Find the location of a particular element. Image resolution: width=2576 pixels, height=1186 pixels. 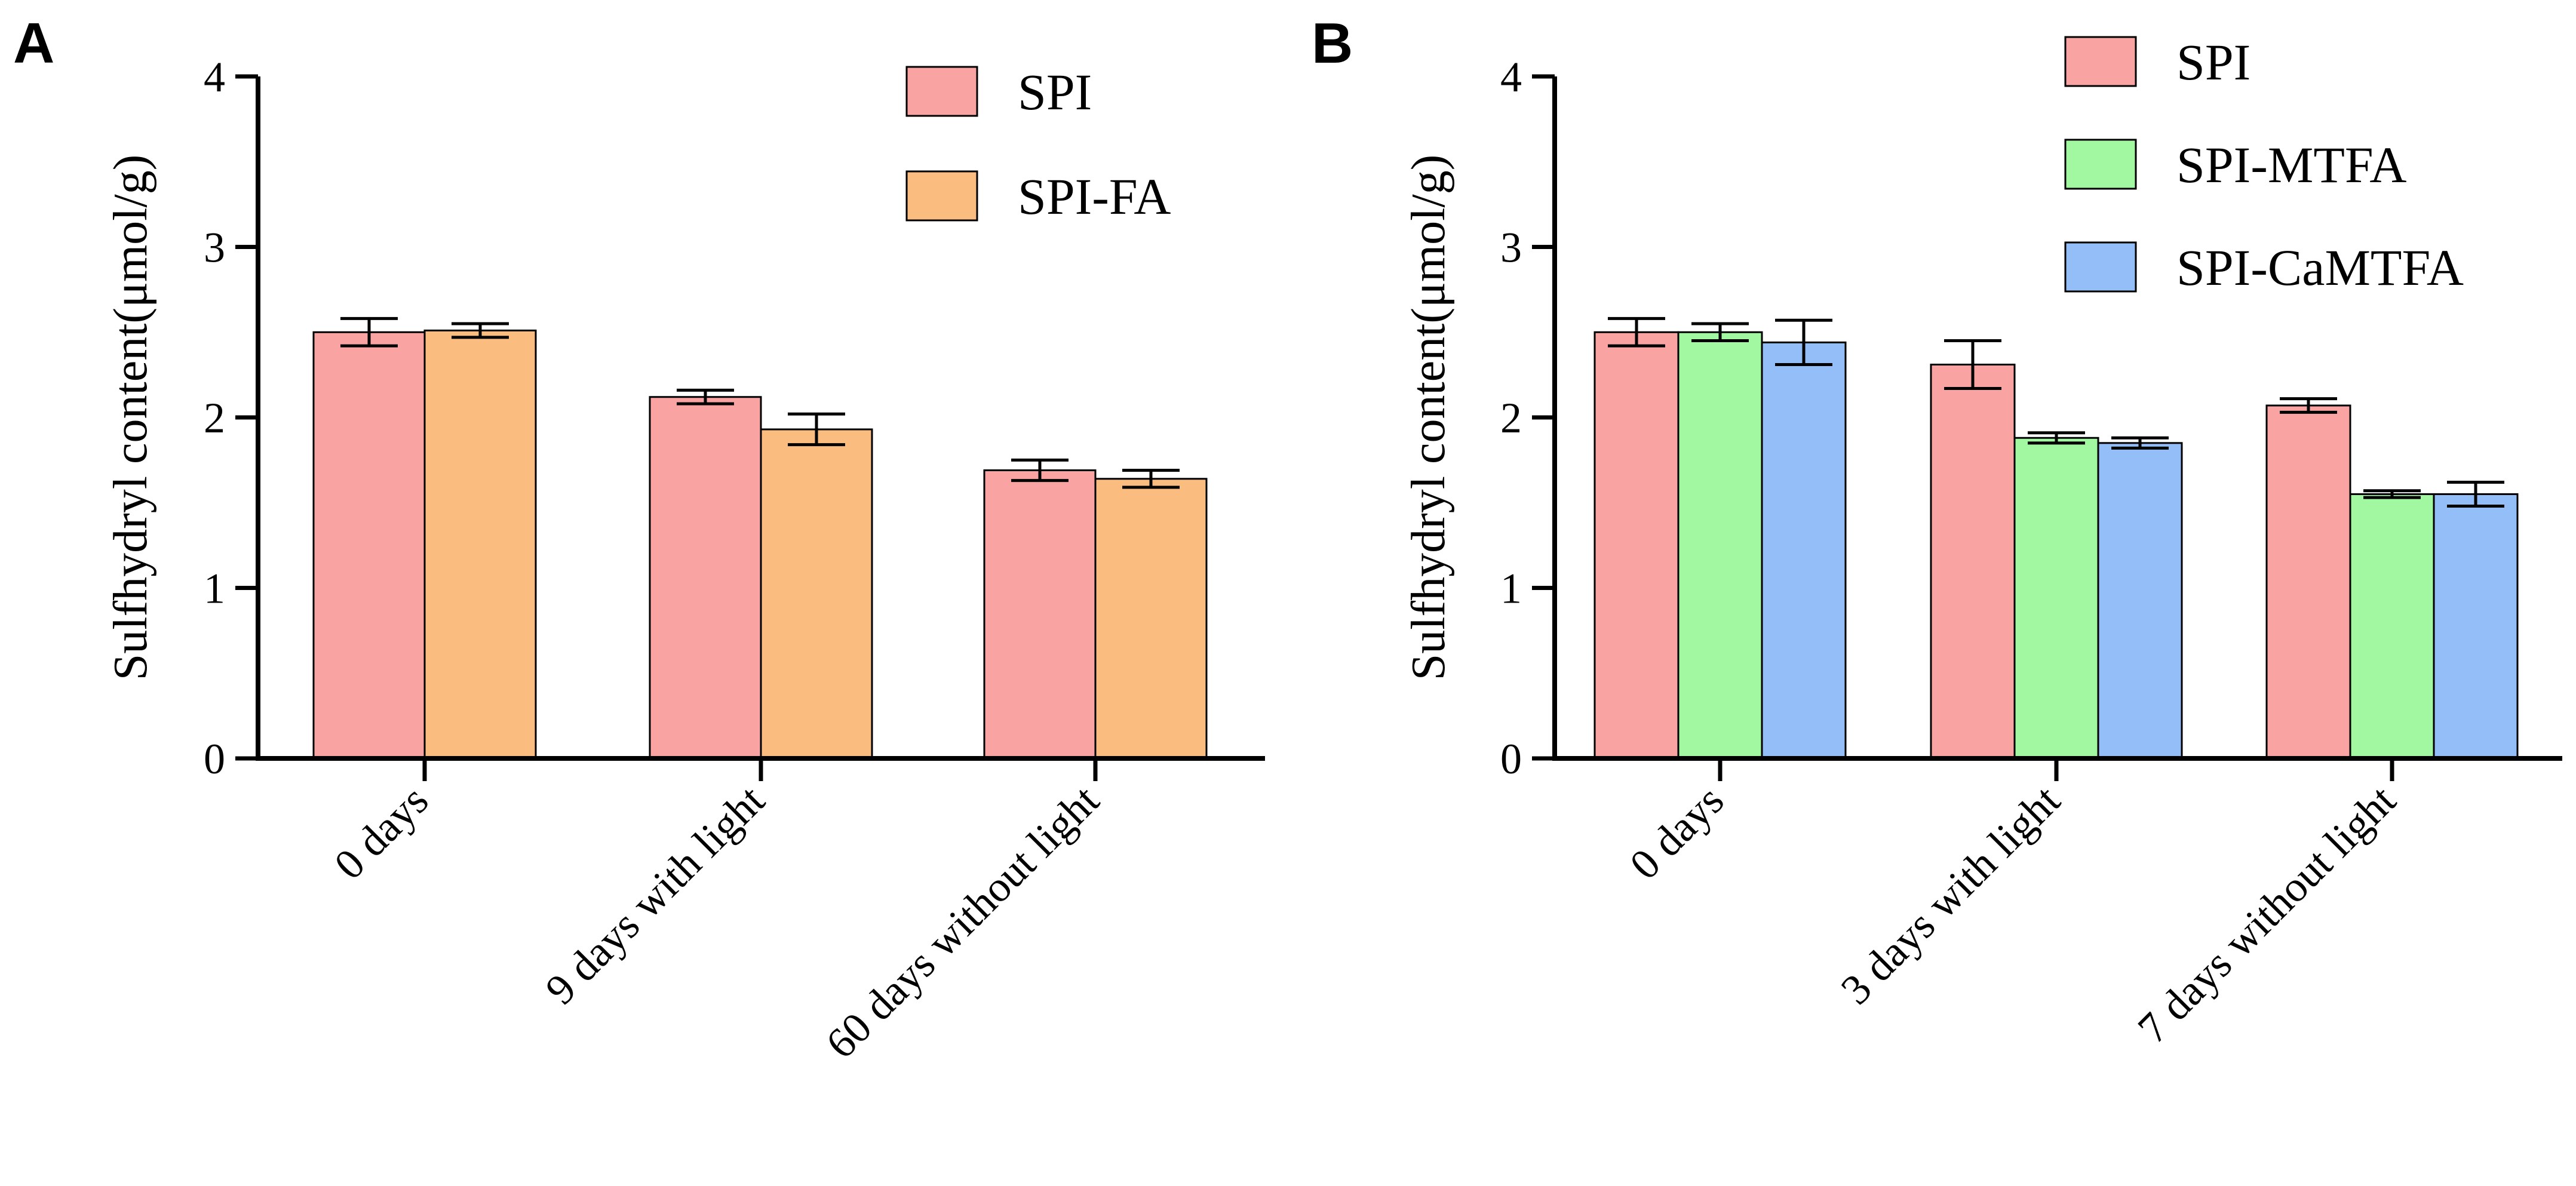

legend-label: SPI-MTFA is located at coordinates (2291, 164).